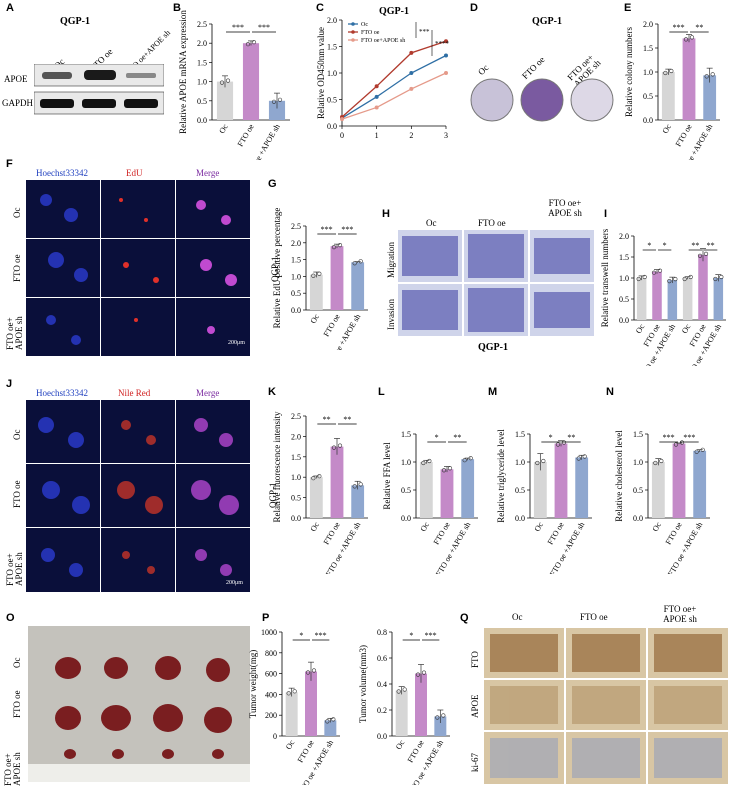  I want to click on series-line, so click(394, 96).